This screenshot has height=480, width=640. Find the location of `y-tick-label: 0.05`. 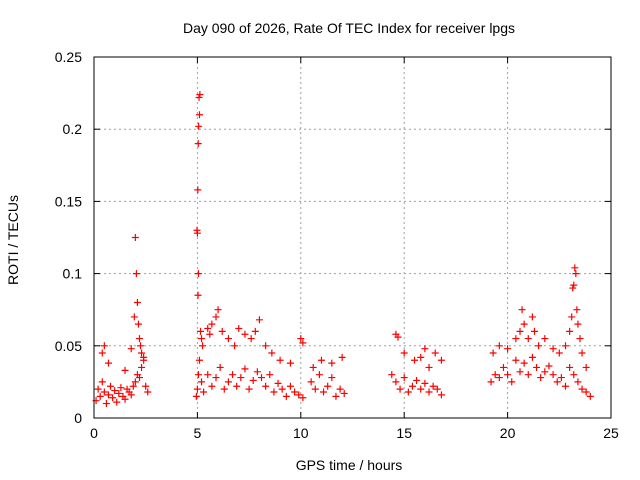

y-tick-label: 0.05 is located at coordinates (68, 346).